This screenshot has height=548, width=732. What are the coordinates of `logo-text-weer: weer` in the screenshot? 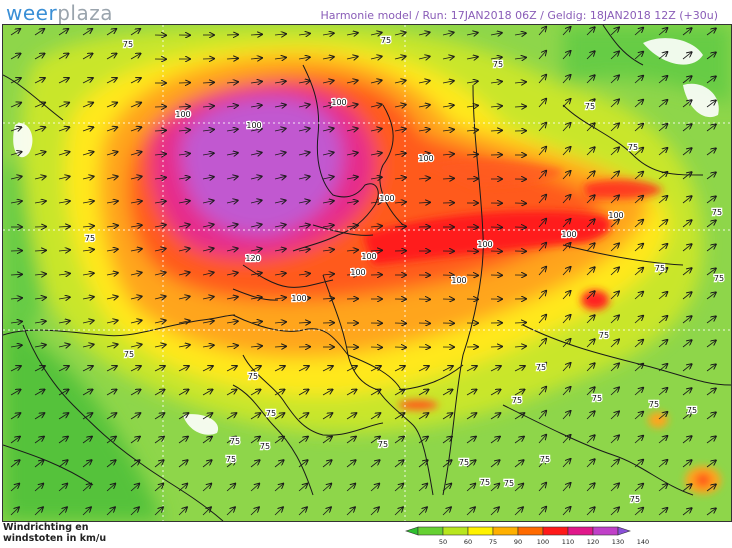 It's located at (32, 13).